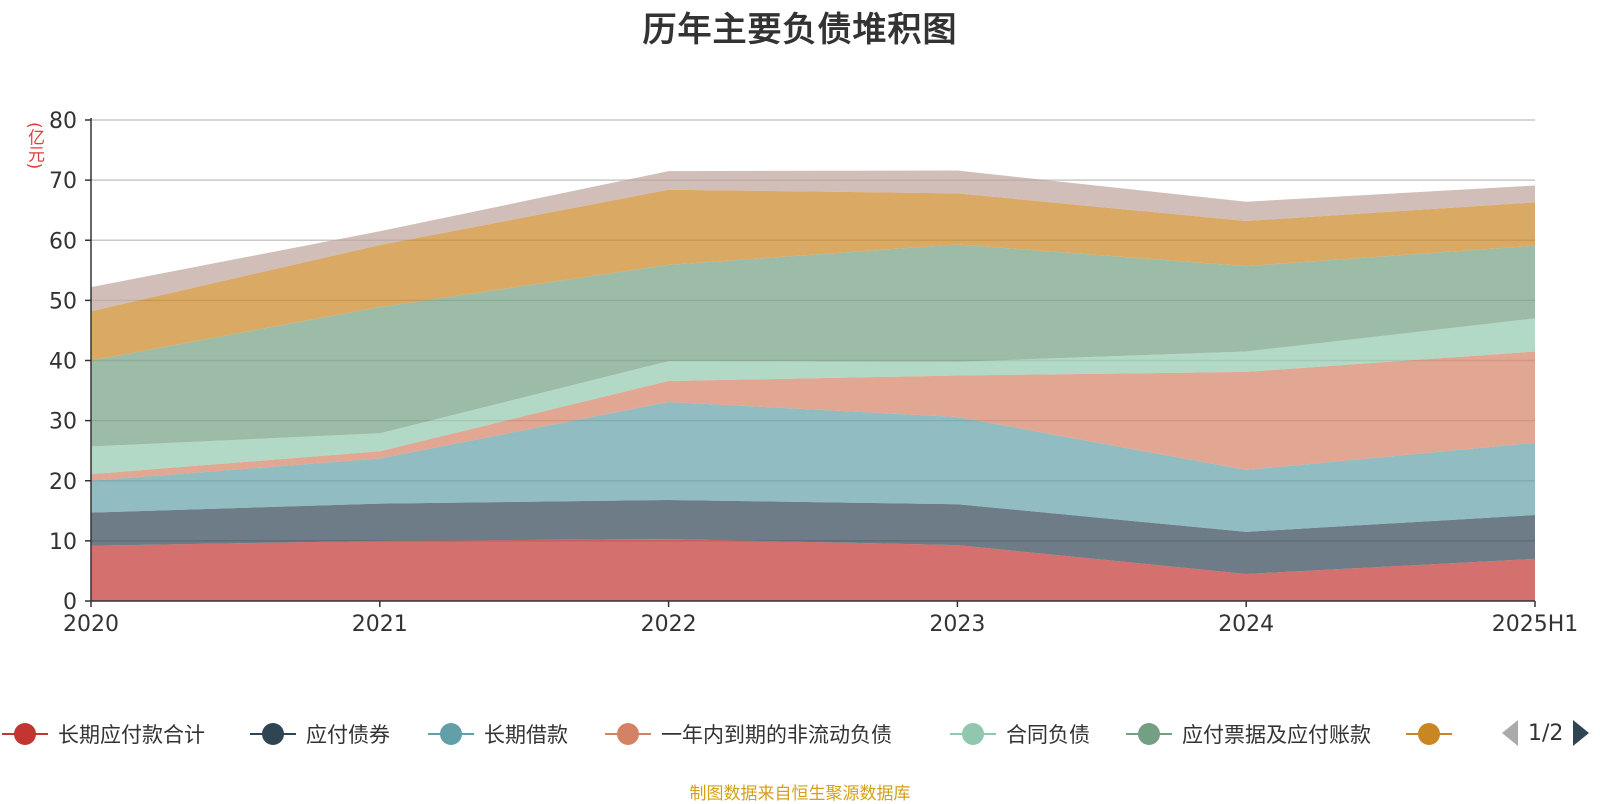  What do you see at coordinates (776, 735) in the screenshot?
I see `legend-label: 一年内到期的非流动负债` at bounding box center [776, 735].